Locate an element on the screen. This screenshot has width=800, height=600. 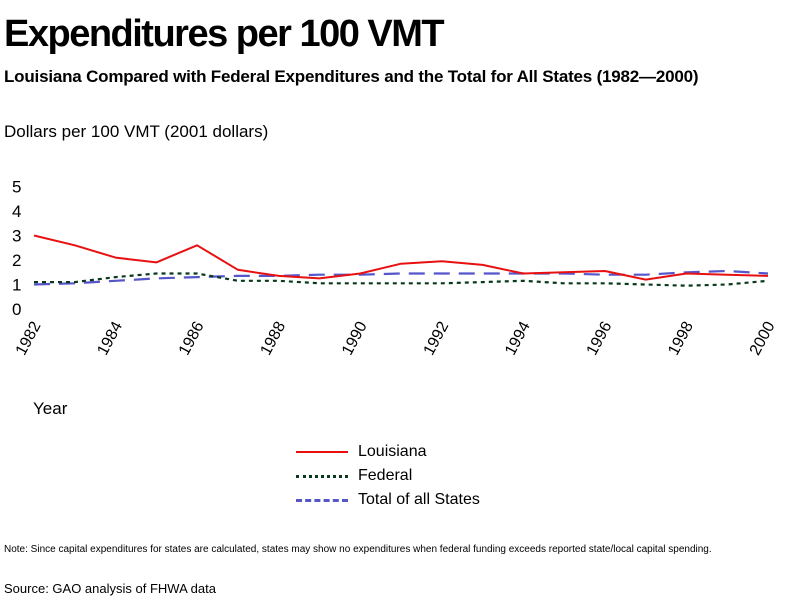
chart-title: Expenditures per 100 VMT is located at coordinates (224, 34).